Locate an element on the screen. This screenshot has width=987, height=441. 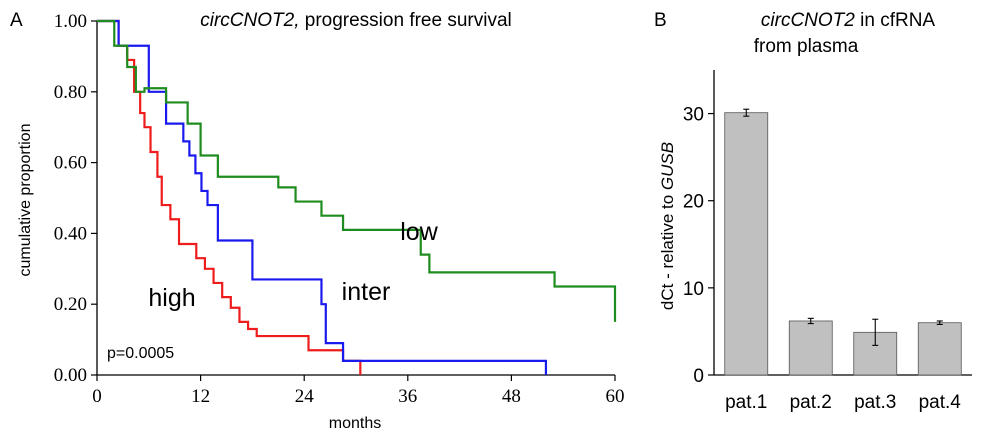
km-y-axis-label: cumulative proportion is located at coordinates (25, 200).